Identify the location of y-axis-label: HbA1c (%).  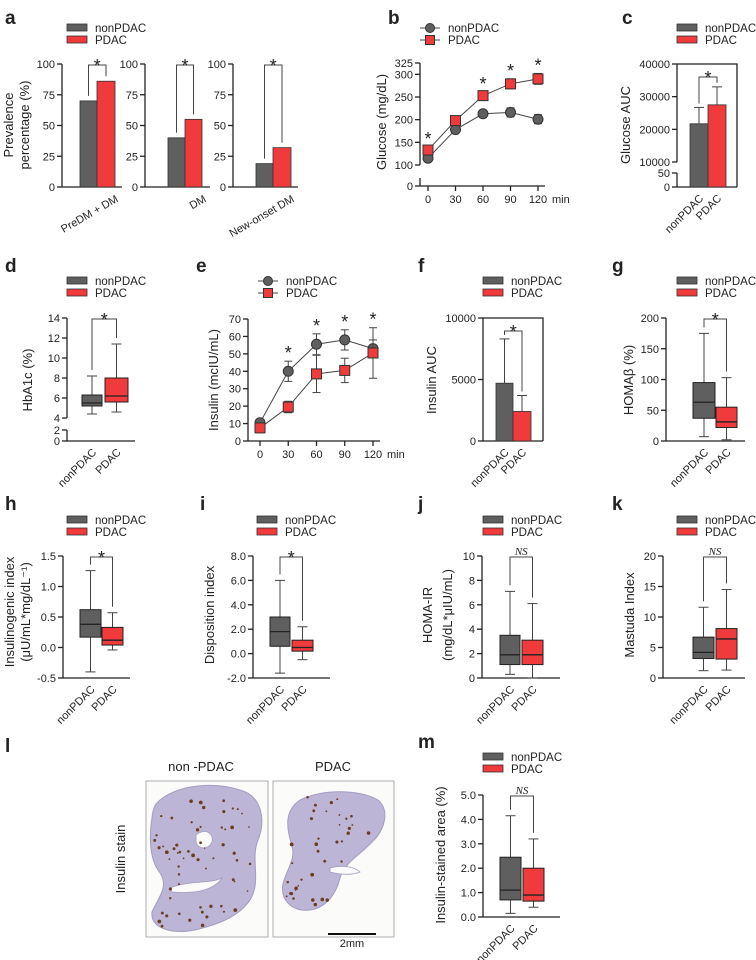
(27, 380).